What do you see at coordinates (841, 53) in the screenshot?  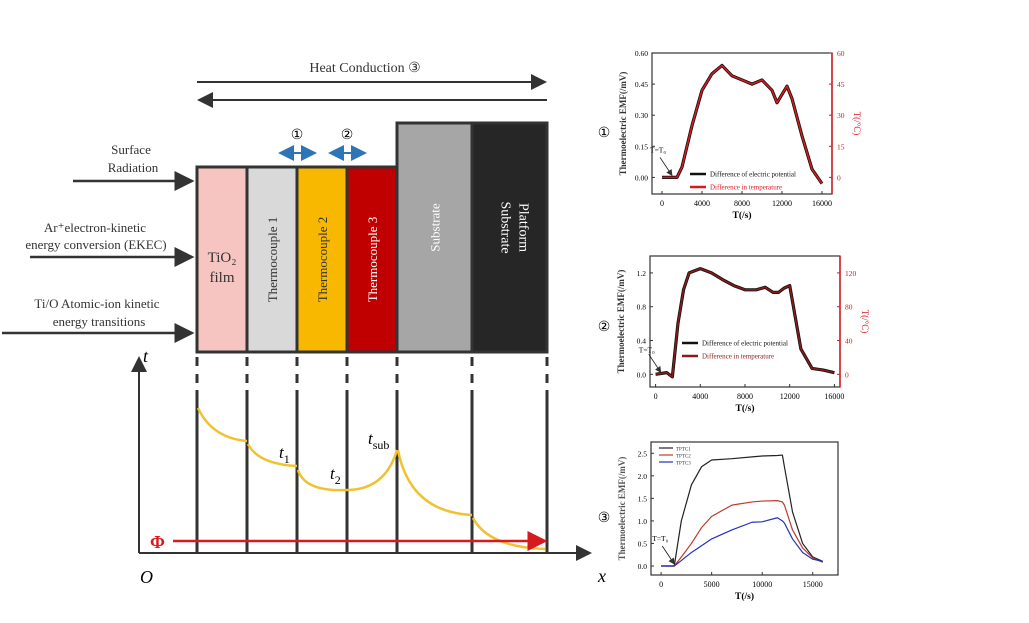 I see `y-right-tick-label: 60` at bounding box center [841, 53].